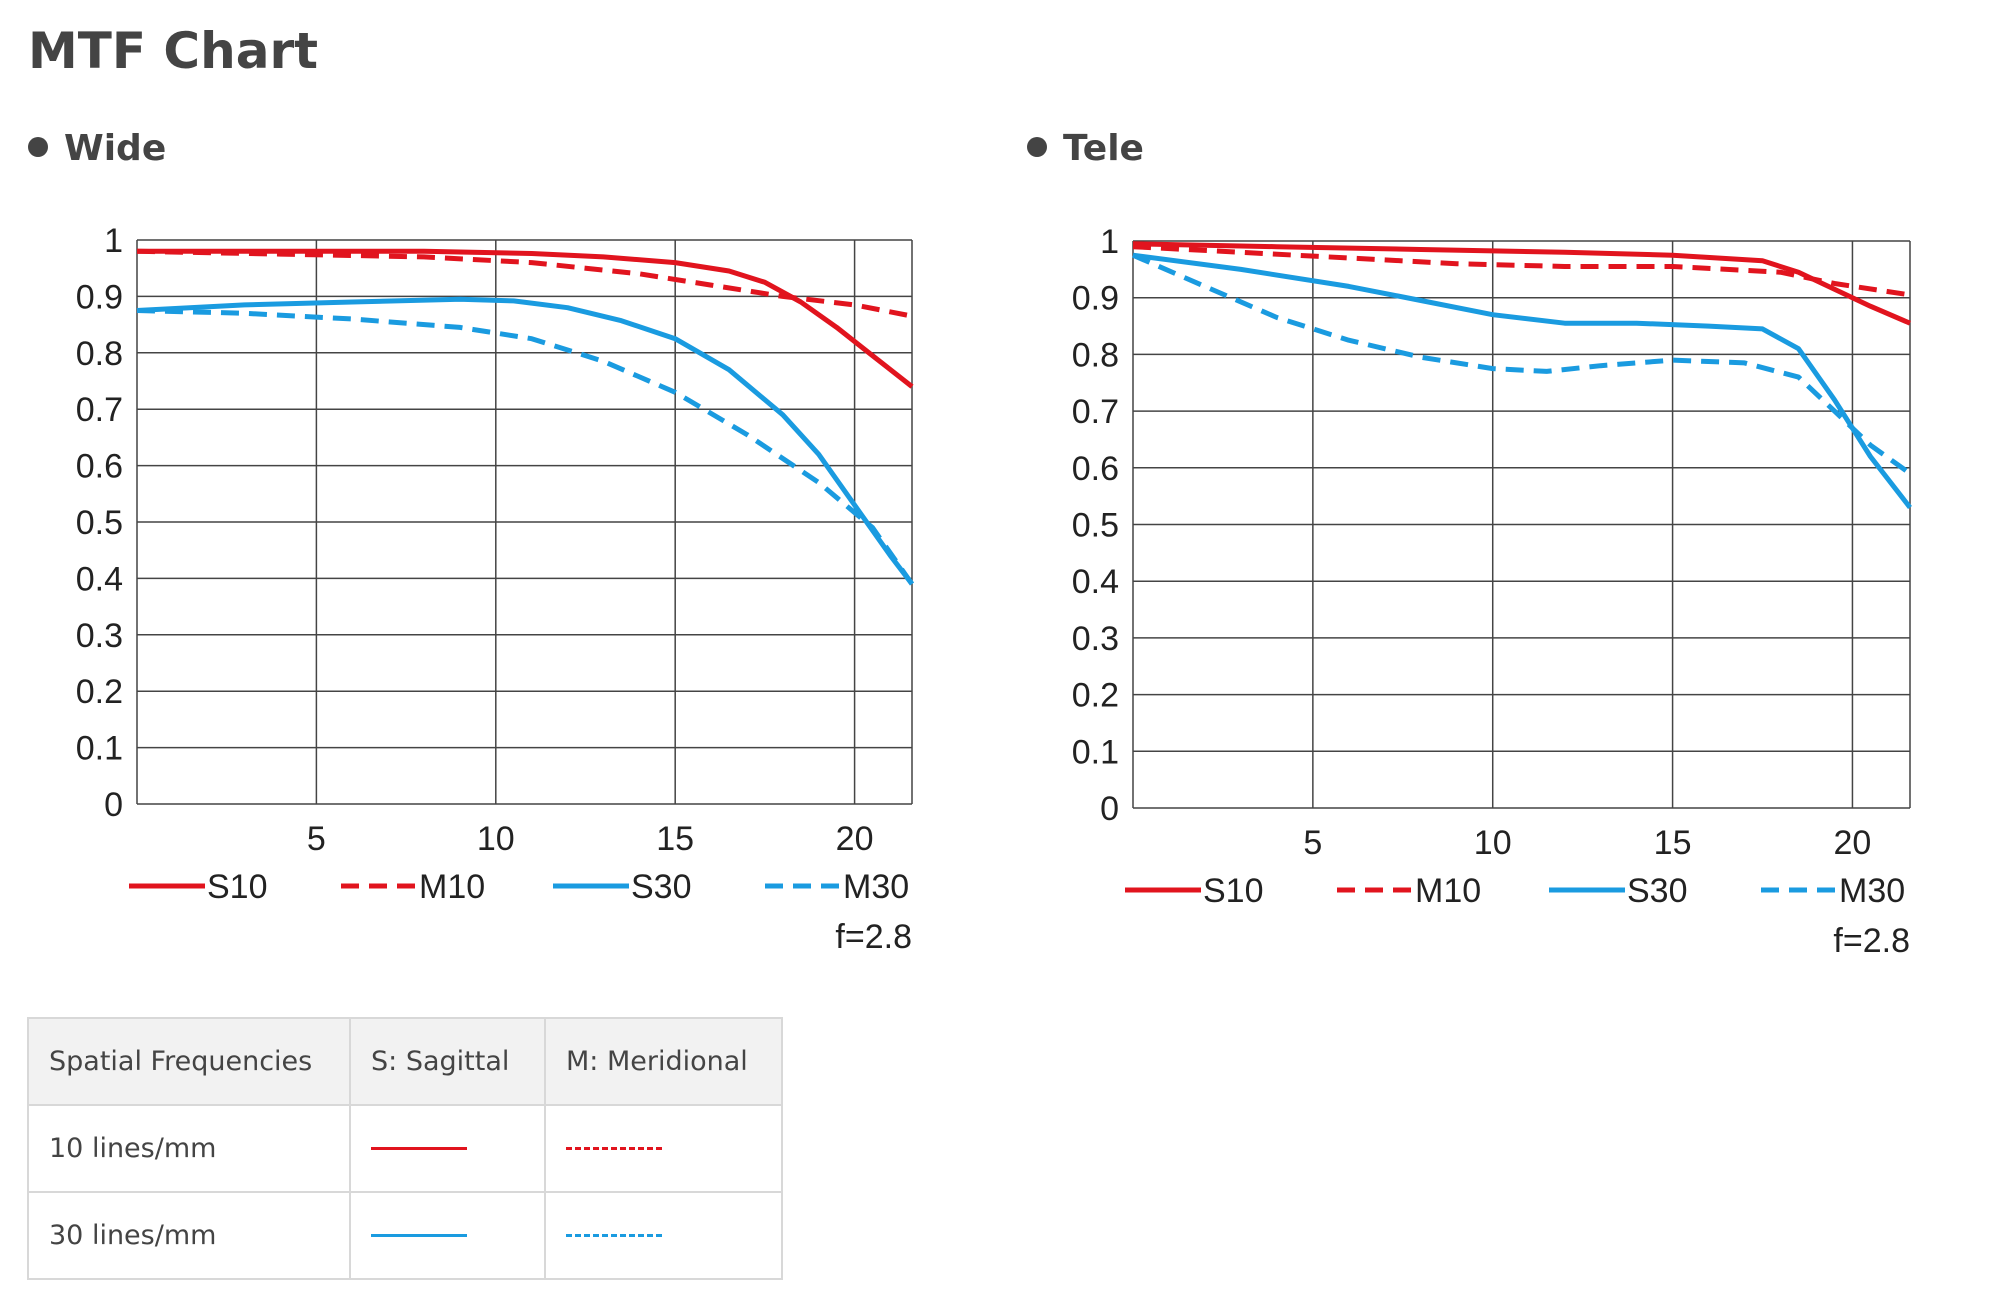  I want to click on tele-y-tick-label: 0.6, so click(1095, 469).